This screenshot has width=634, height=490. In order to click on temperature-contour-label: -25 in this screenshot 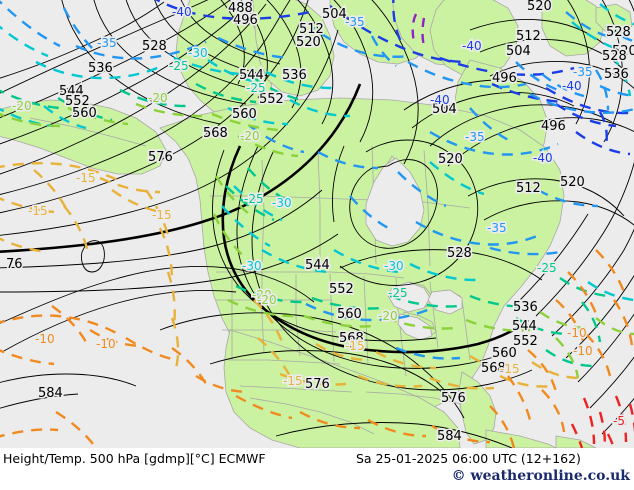, I will do `click(179, 66)`.